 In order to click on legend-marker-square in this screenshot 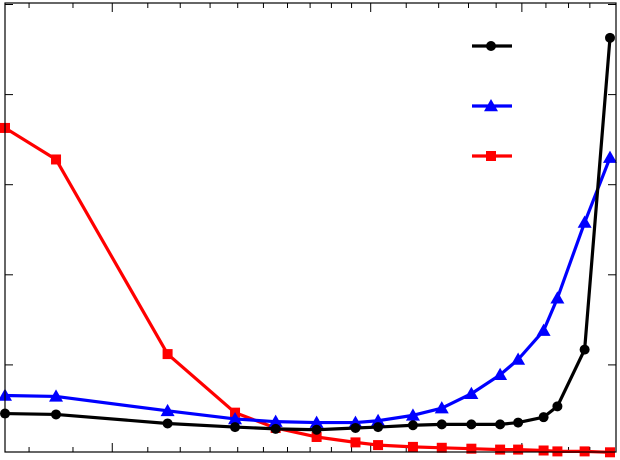, I will do `click(491, 156)`.